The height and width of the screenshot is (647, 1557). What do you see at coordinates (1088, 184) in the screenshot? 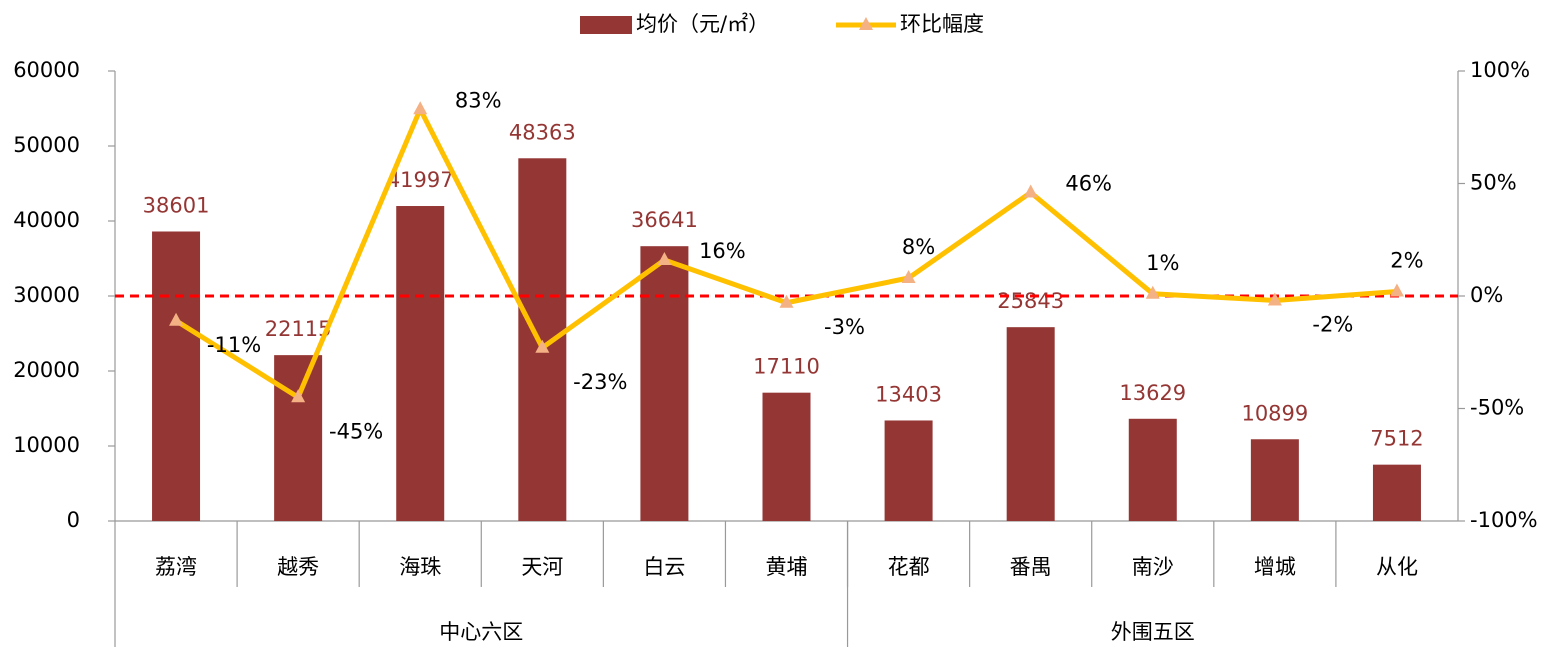
I see `line-value-label: 46%` at bounding box center [1088, 184].